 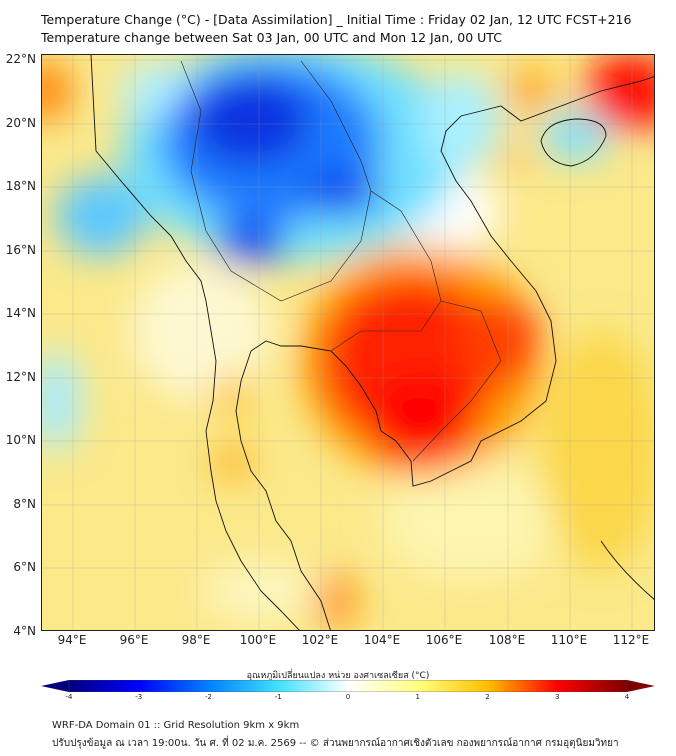 I want to click on colorbar-gradient, so click(x=348, y=686).